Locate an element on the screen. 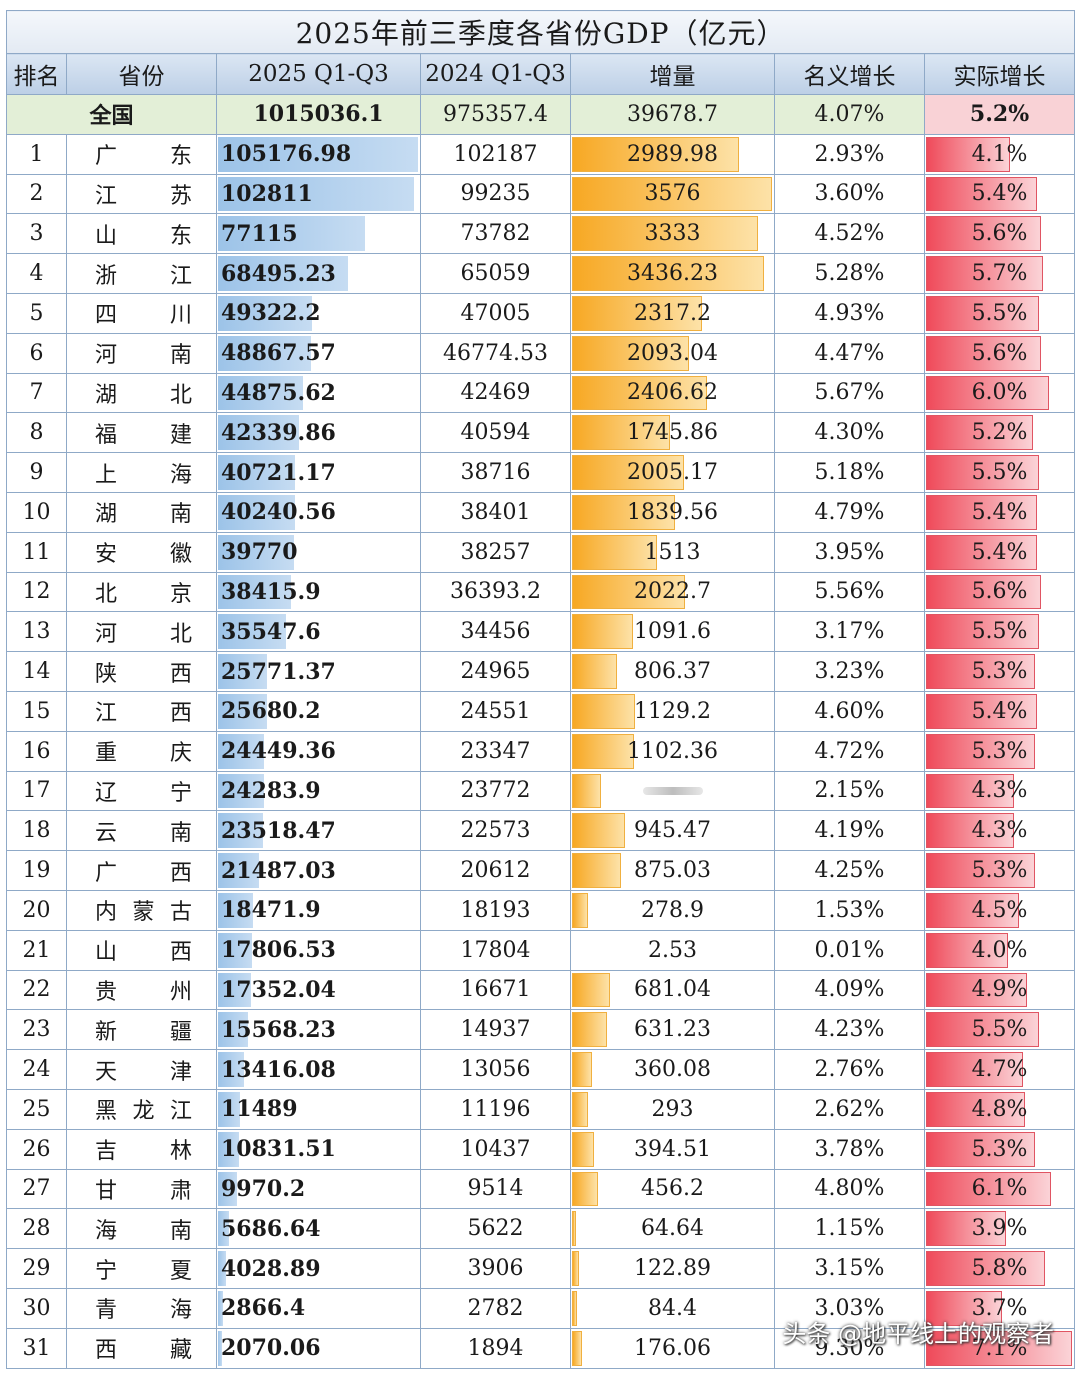 This screenshot has height=1375, width=1080. nominal-growth-value: 2.93% is located at coordinates (849, 154).